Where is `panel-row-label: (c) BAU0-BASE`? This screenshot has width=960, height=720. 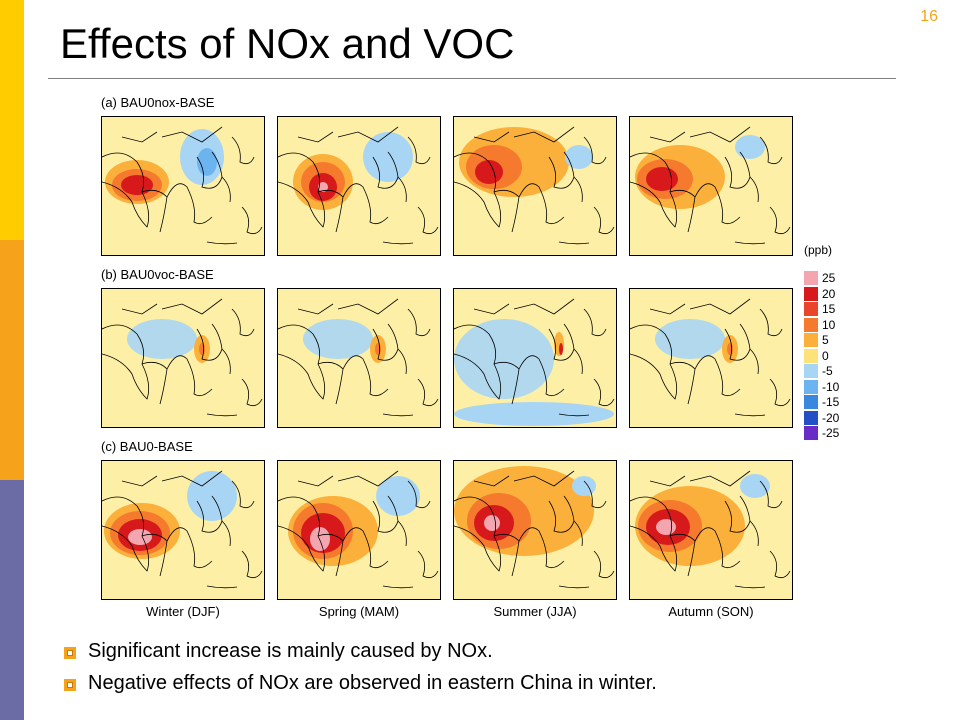 panel-row-label: (c) BAU0-BASE is located at coordinates (147, 446).